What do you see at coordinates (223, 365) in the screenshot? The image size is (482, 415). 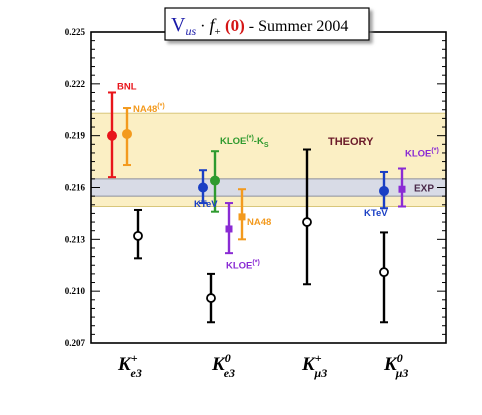 I see `x-category-label: K0 e3` at bounding box center [223, 365].